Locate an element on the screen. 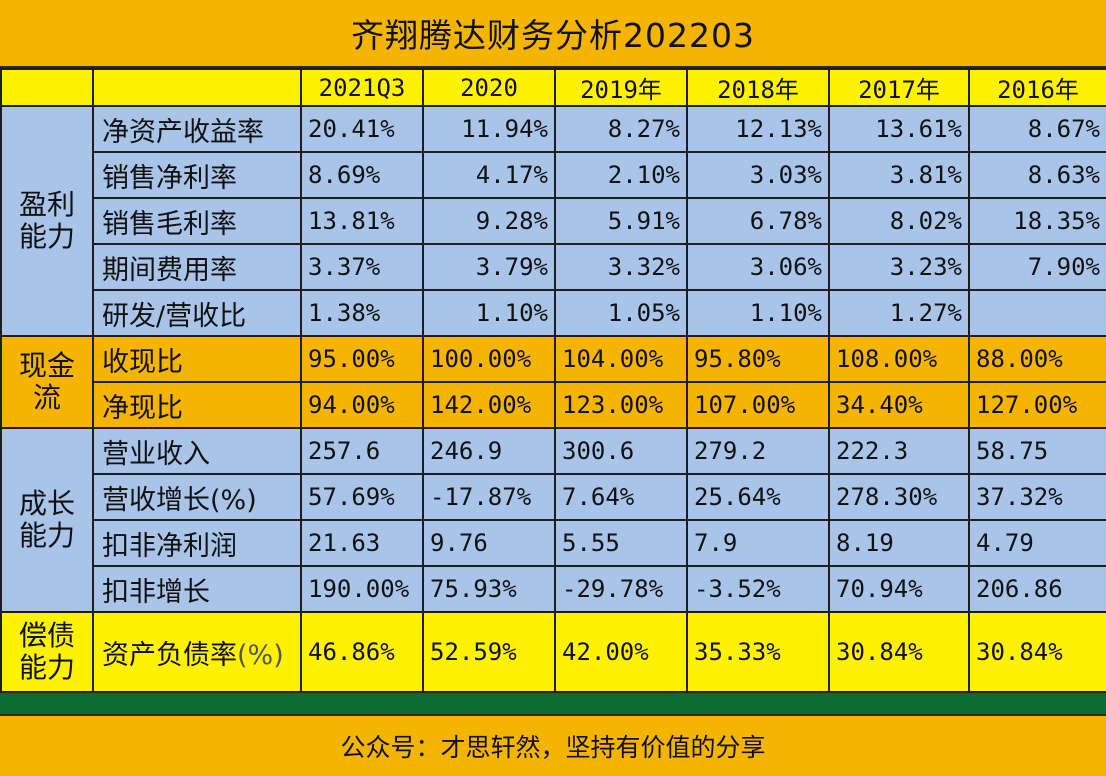 The width and height of the screenshot is (1106, 776). cell: 8.67% is located at coordinates (1037, 129).